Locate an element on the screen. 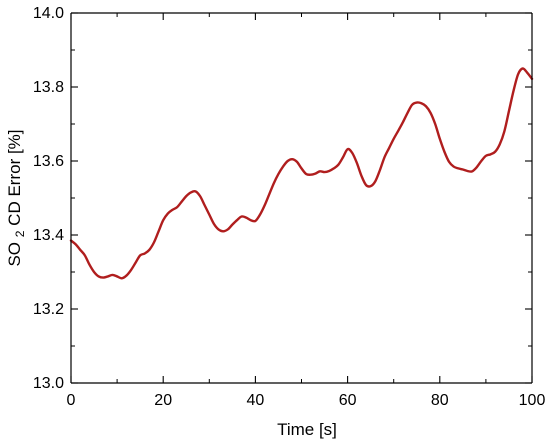 Image resolution: width=550 pixels, height=443 pixels. x-axis-title: Time [s] is located at coordinates (307, 429).